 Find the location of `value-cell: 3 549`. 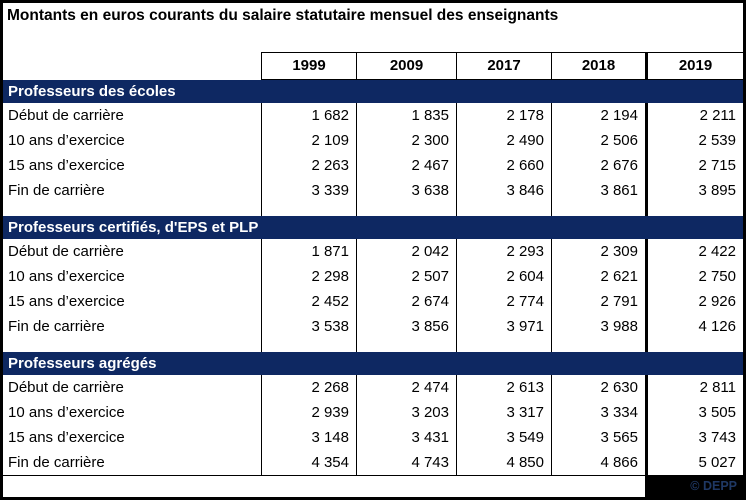

value-cell: 3 549 is located at coordinates (503, 437).